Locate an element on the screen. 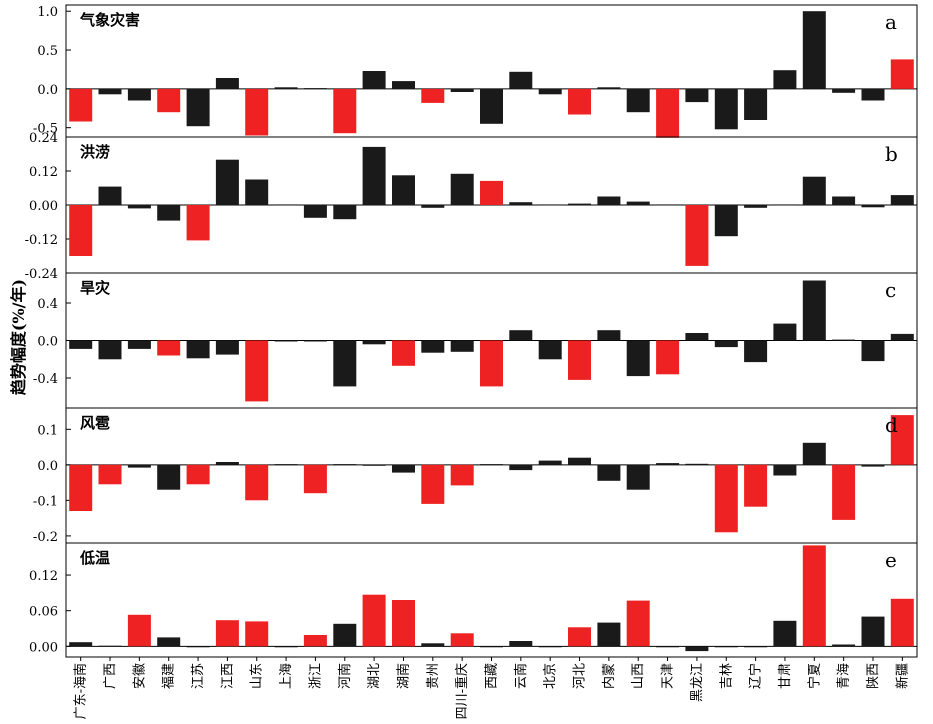 This screenshot has width=933, height=724. bar-a-辽宁 is located at coordinates (756, 104).